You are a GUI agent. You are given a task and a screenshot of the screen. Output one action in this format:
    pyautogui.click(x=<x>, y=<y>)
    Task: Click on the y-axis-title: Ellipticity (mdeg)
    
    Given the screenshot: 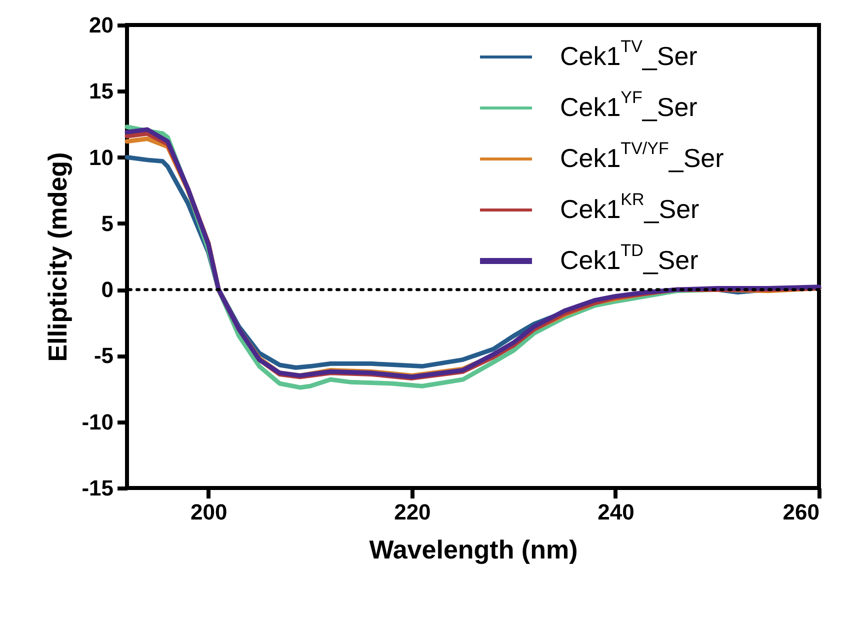 What is the action you would take?
    pyautogui.click(x=57, y=257)
    